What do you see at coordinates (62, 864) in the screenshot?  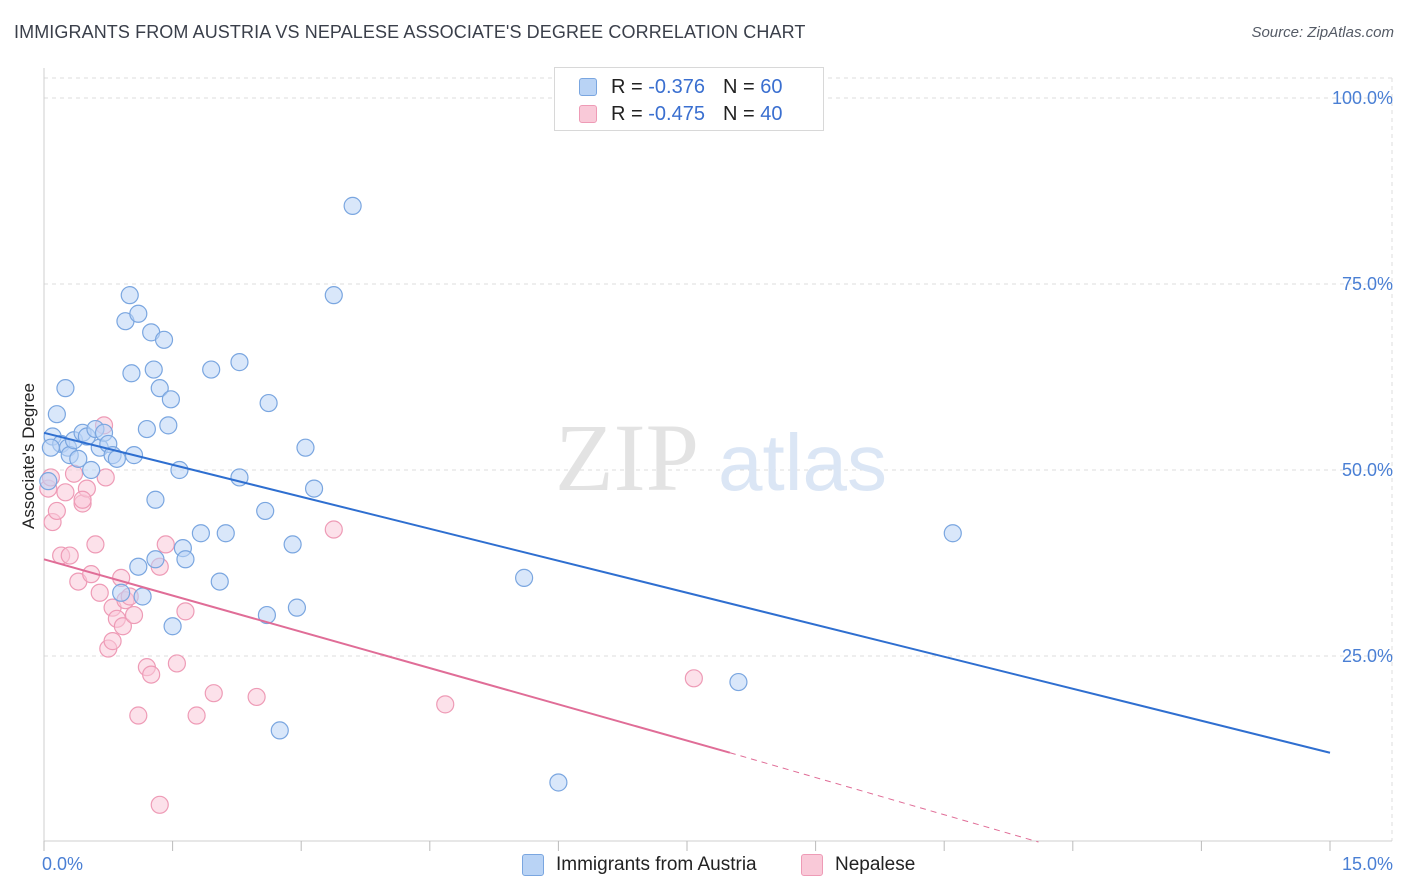 I see `x-tick-label: 0.0%` at bounding box center [62, 864].